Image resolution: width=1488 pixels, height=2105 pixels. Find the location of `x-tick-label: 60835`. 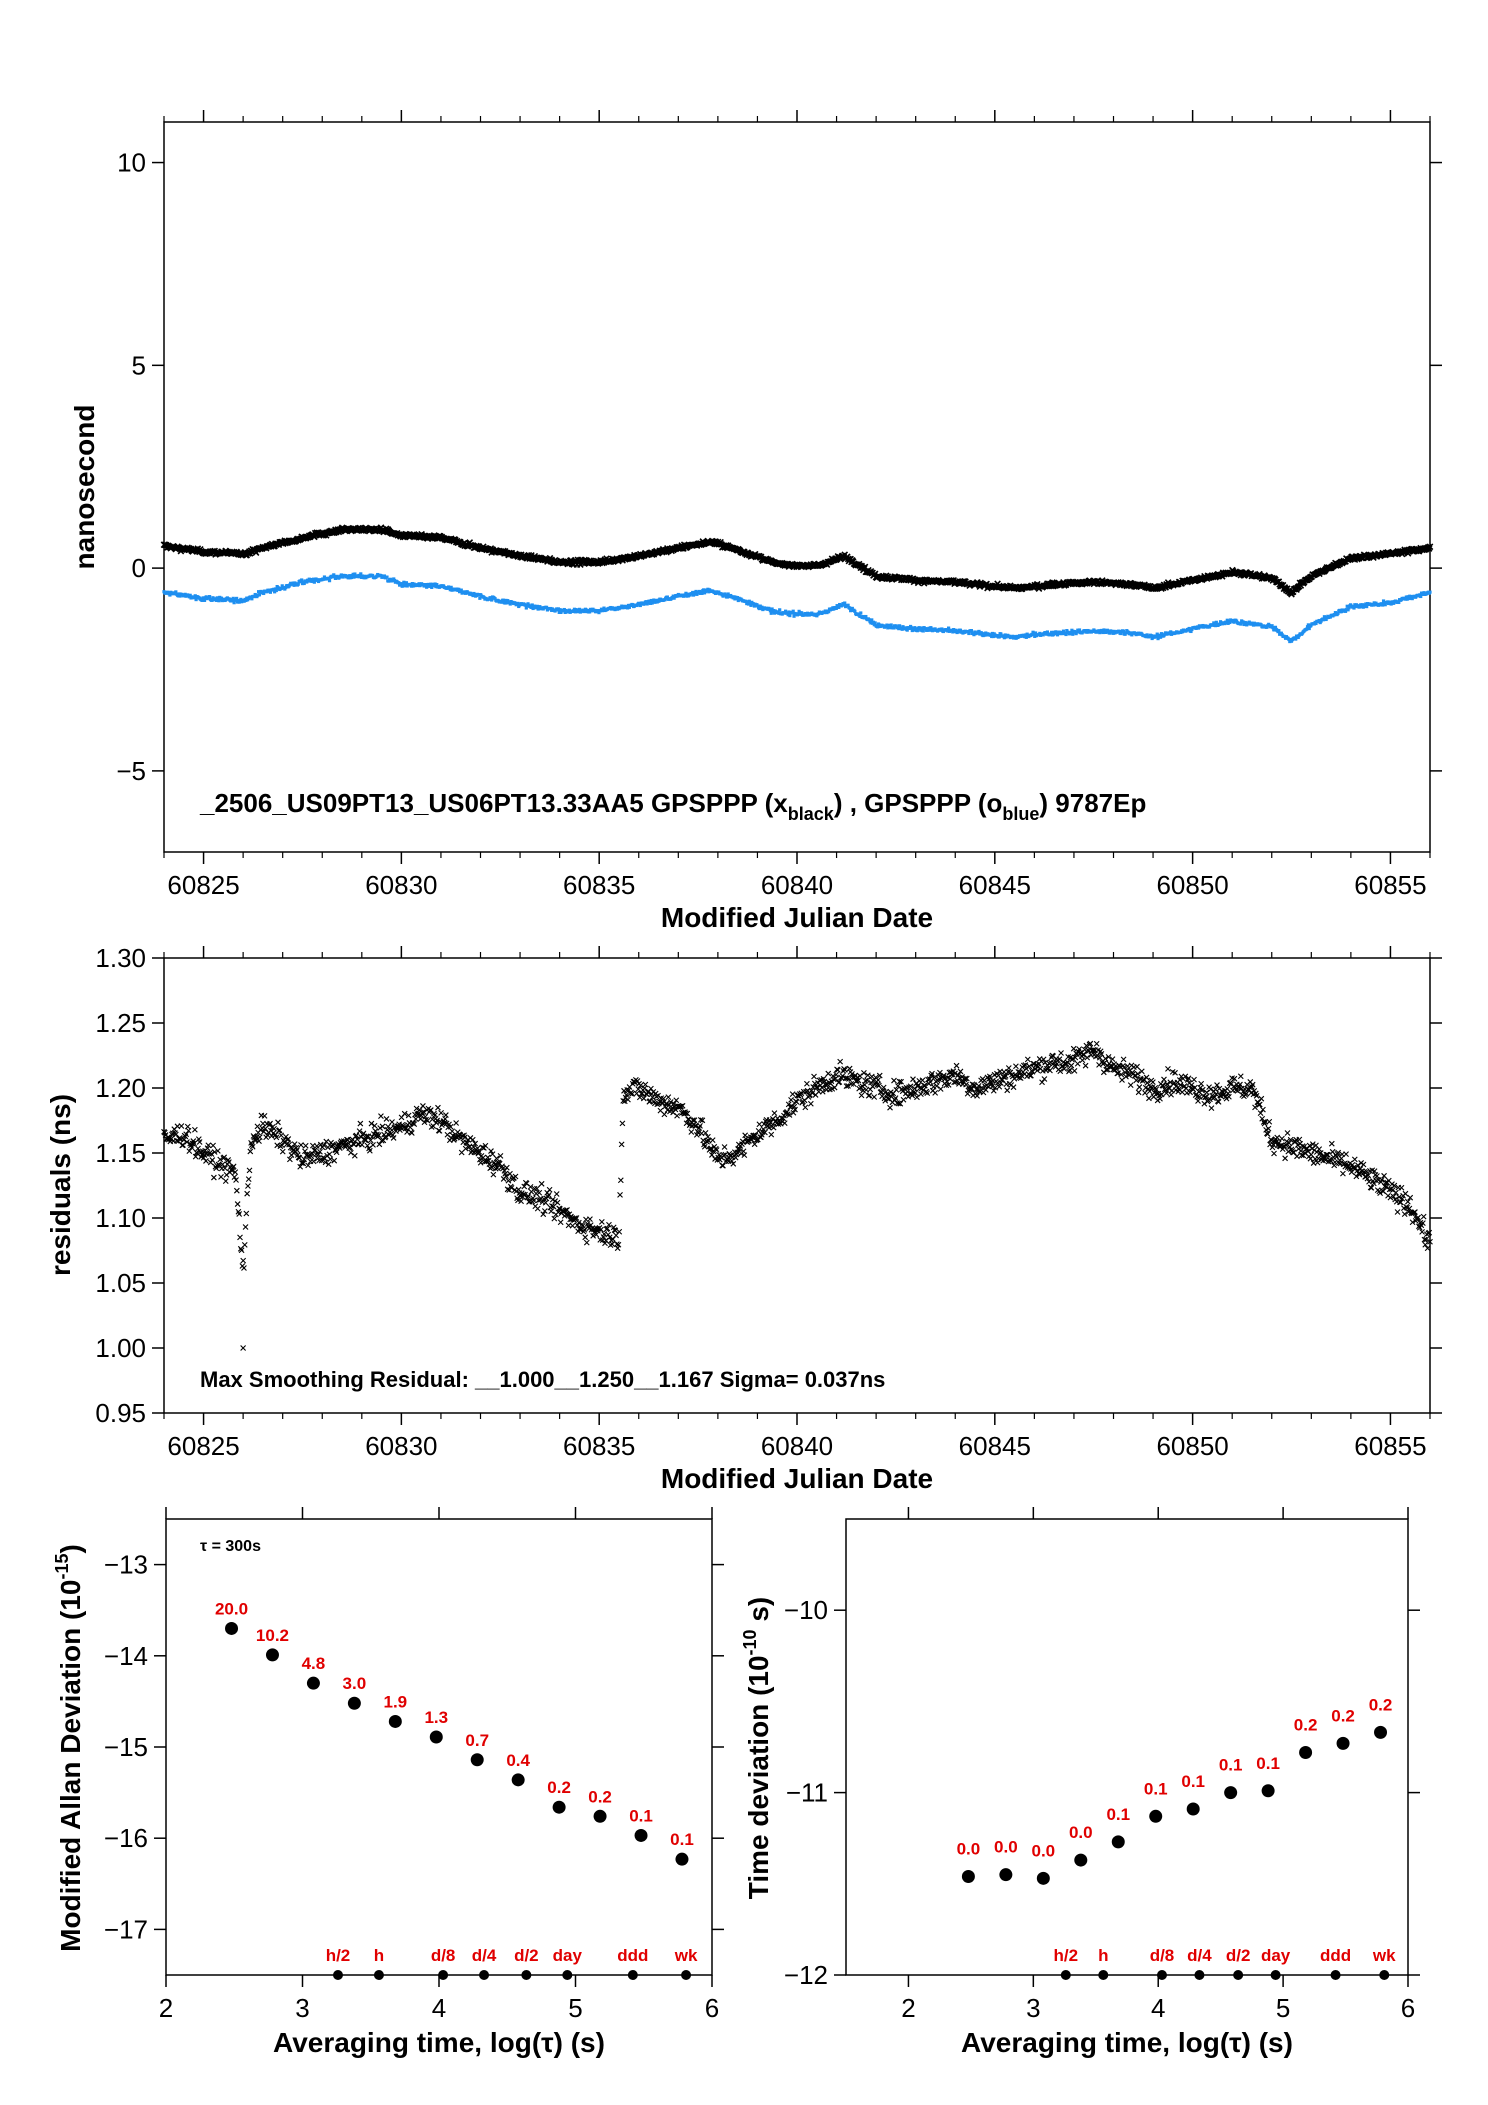

x-tick-label: 60835 is located at coordinates (599, 885).